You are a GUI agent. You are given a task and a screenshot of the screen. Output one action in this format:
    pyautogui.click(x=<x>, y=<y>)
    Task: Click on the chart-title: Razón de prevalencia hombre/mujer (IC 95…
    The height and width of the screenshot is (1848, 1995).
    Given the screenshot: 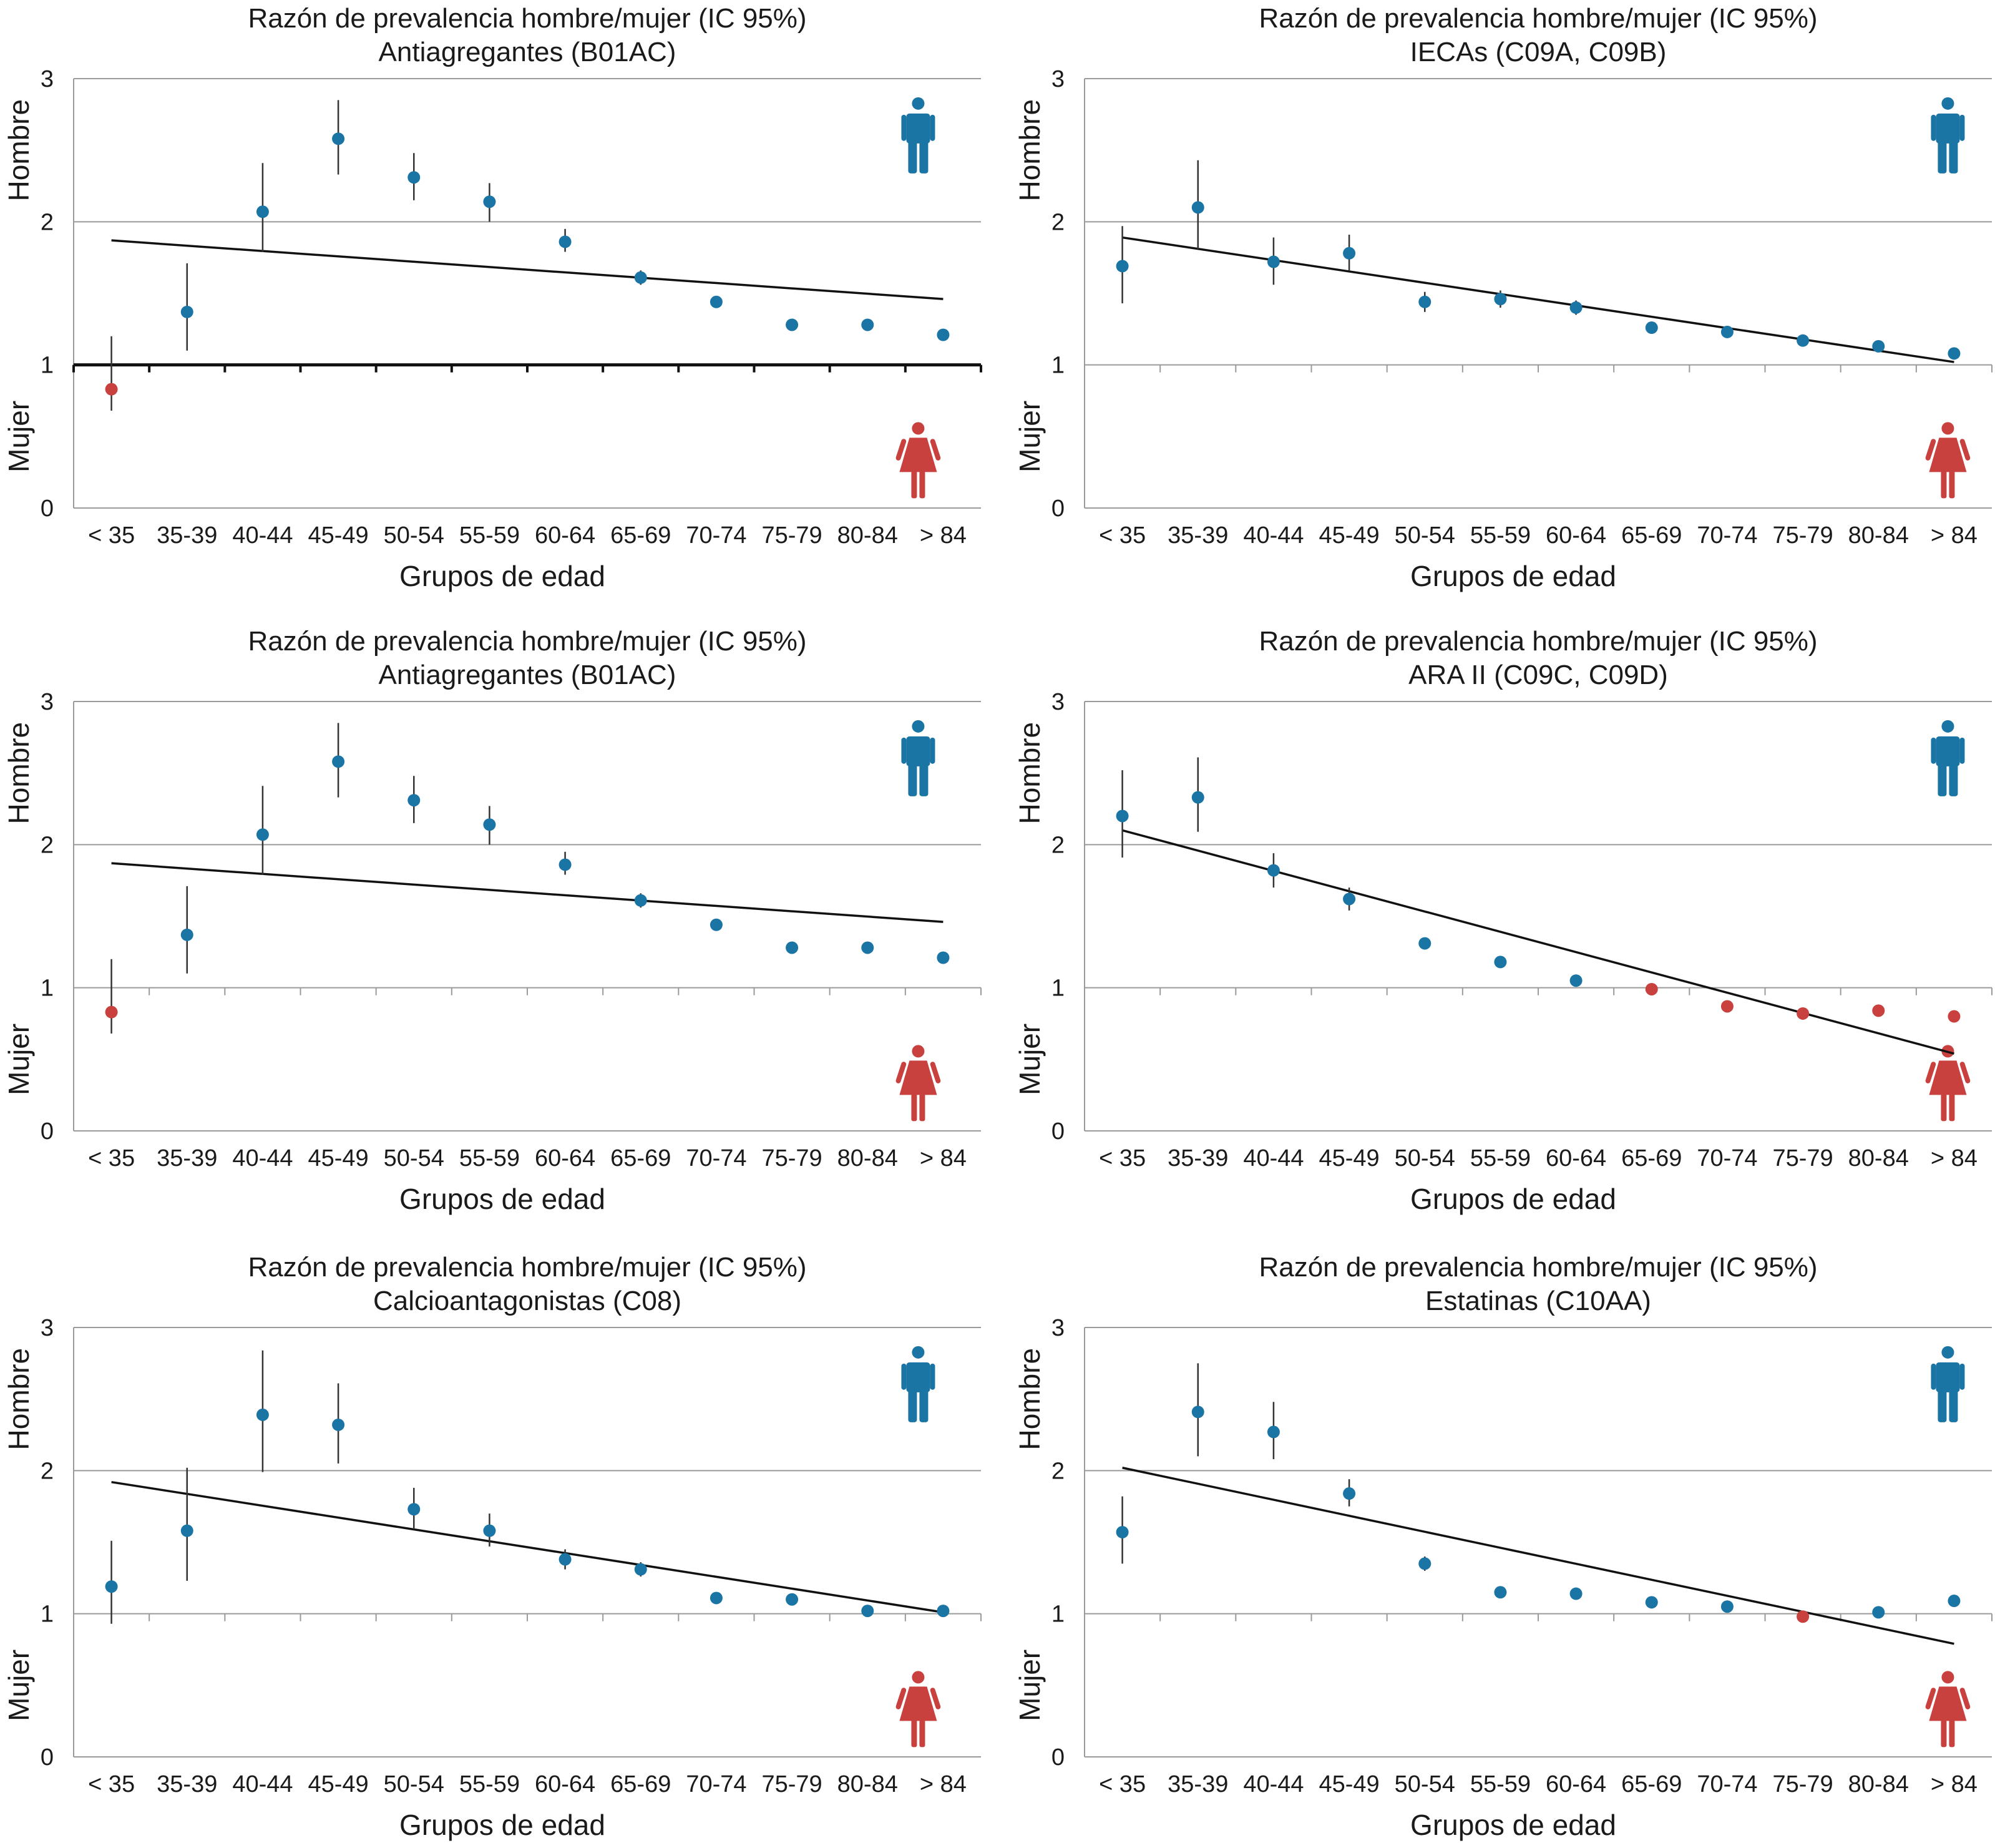 What is the action you would take?
    pyautogui.click(x=1538, y=1267)
    